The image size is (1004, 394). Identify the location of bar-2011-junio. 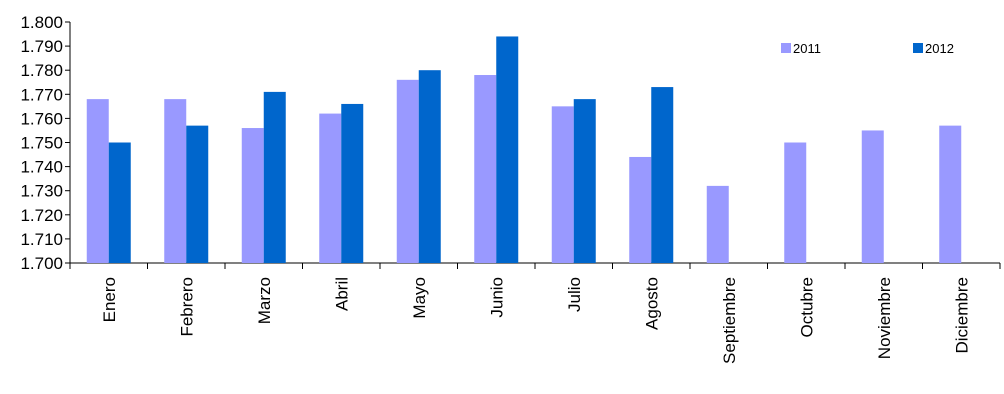
(485, 169).